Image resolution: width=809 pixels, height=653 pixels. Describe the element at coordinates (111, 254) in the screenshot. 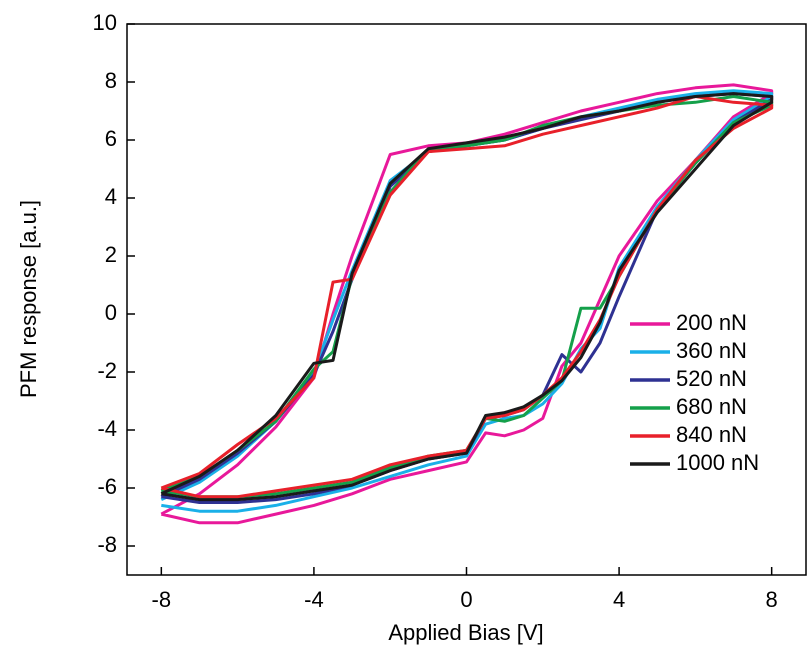

I see `y-tick-label: 2` at that location.